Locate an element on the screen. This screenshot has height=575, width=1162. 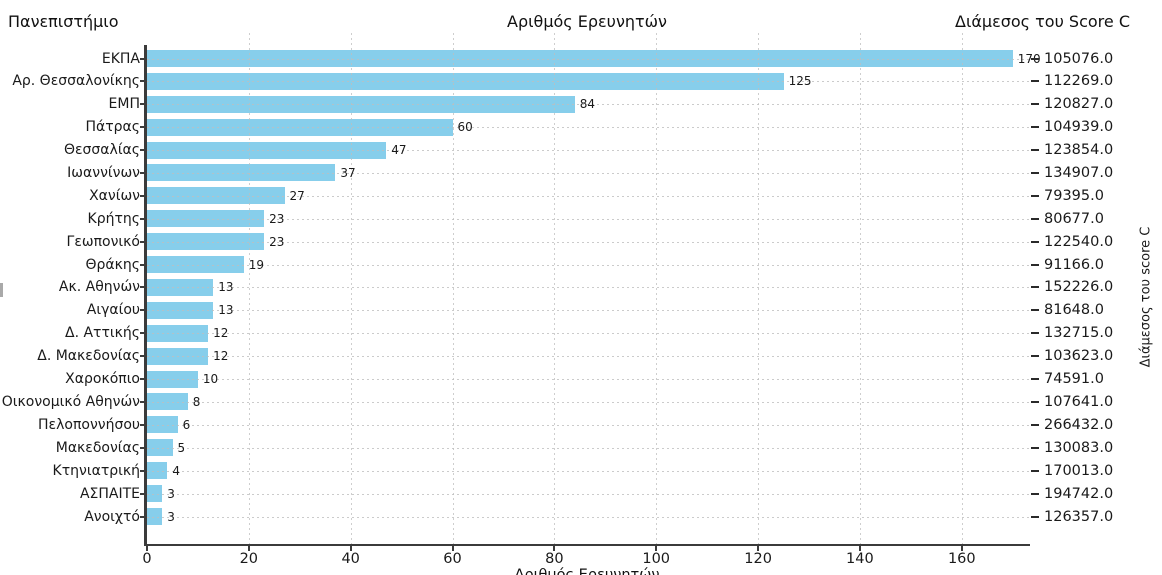
y-tick-label: Θράκης is located at coordinates (112, 264).